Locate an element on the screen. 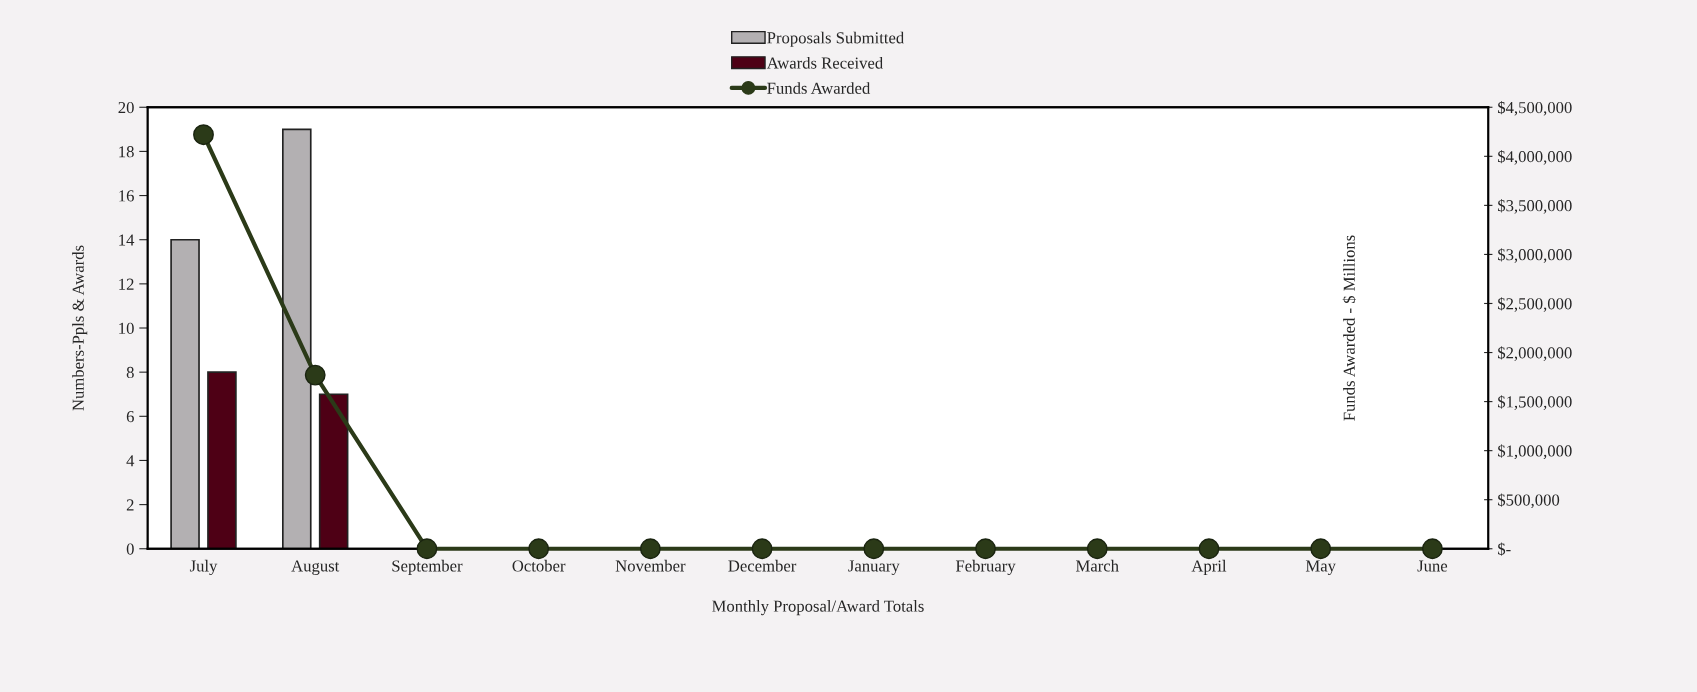  y-tick-label: 2 is located at coordinates (130, 505).